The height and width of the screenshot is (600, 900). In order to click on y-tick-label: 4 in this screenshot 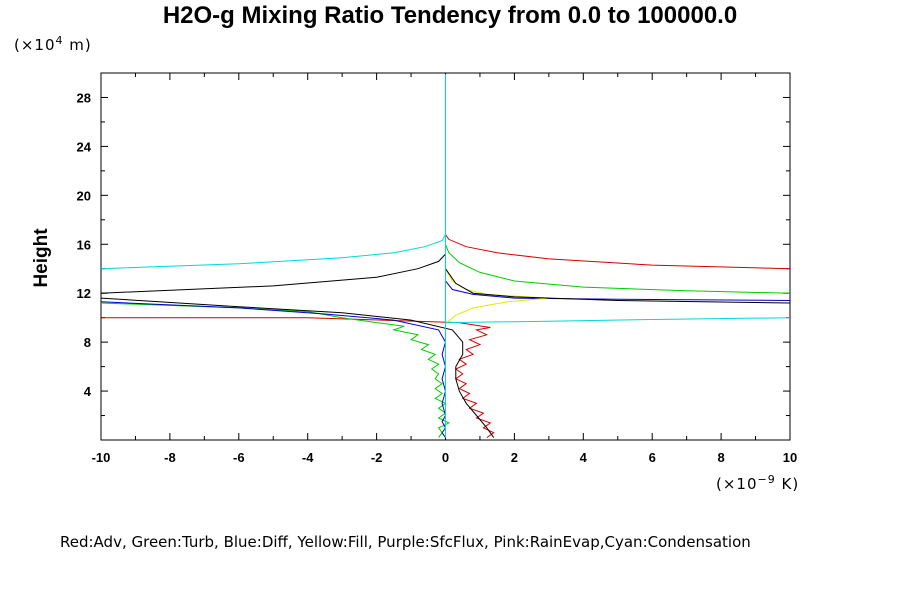, I will do `click(88, 391)`.